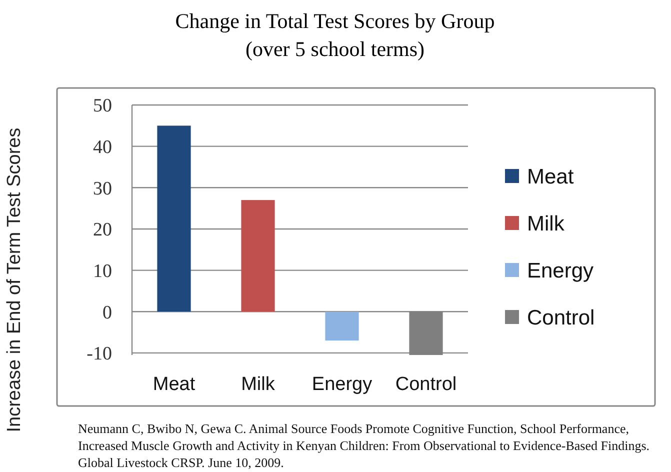 This screenshot has height=472, width=671. I want to click on x-tick-label: Energy, so click(342, 384).